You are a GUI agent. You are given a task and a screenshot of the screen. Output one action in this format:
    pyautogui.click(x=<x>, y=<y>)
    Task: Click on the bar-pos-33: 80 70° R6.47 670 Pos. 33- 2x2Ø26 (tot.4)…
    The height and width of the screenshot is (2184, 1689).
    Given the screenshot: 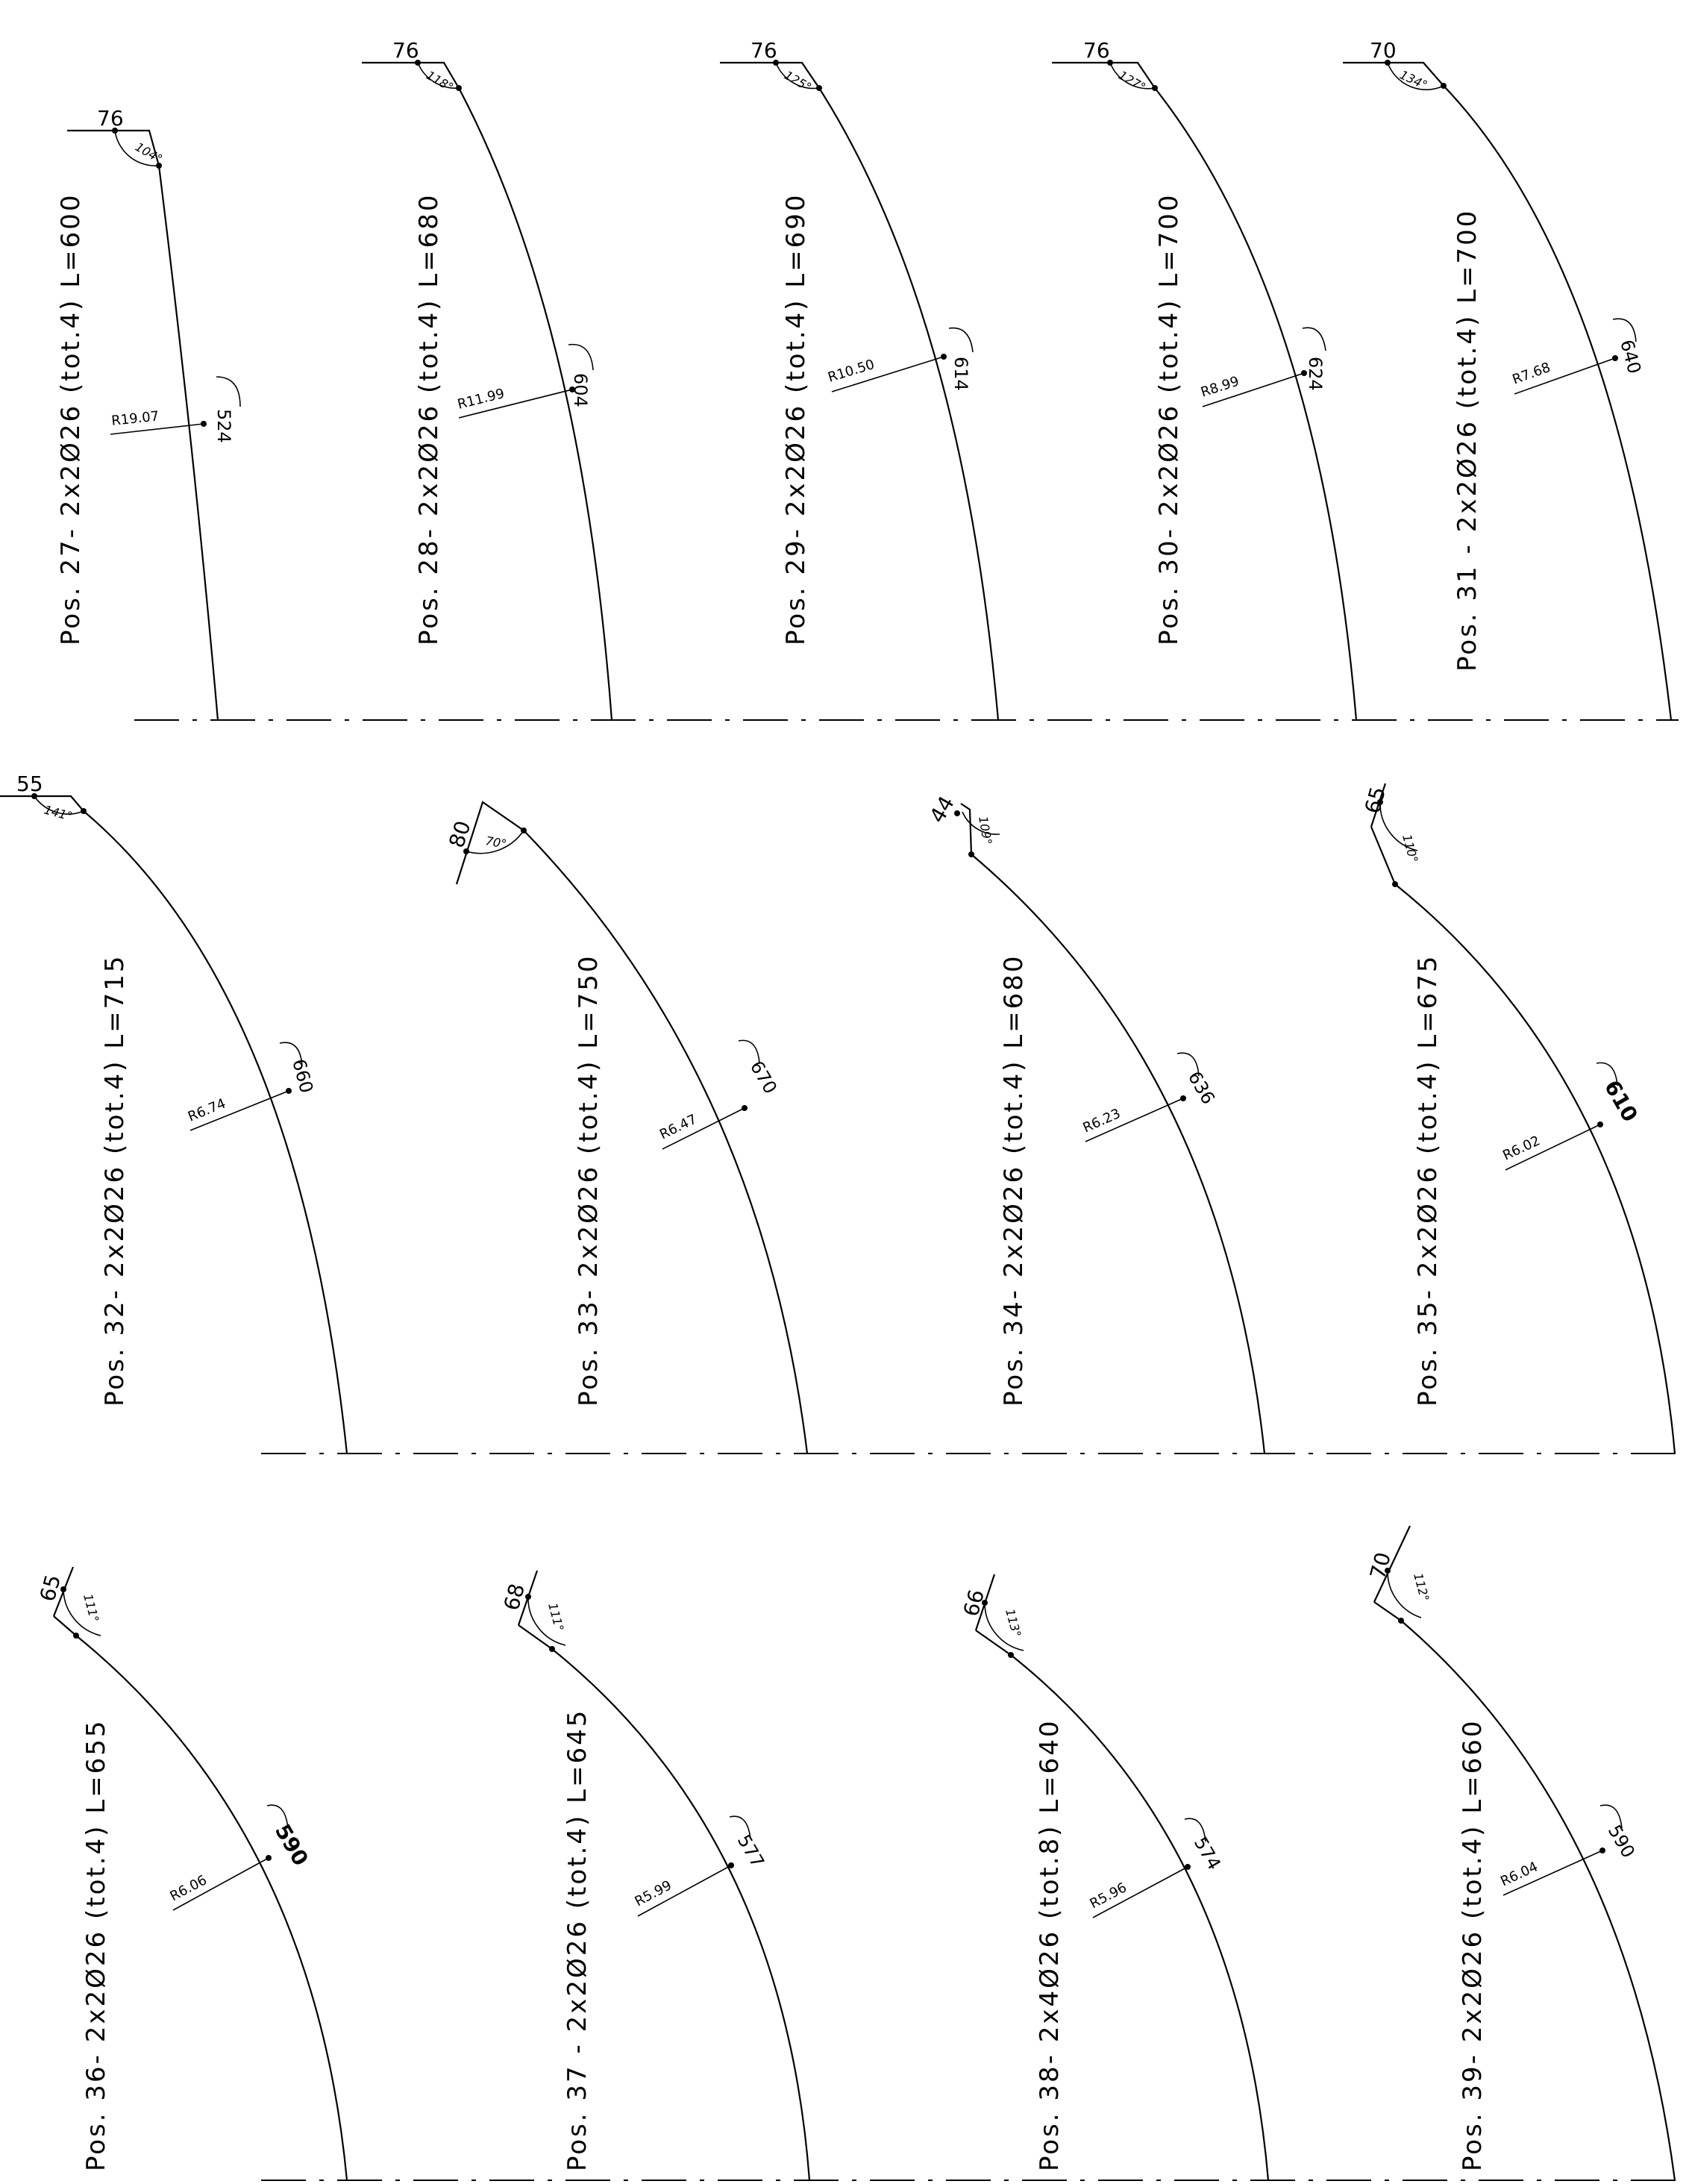 What is the action you would take?
    pyautogui.click(x=626, y=1127)
    